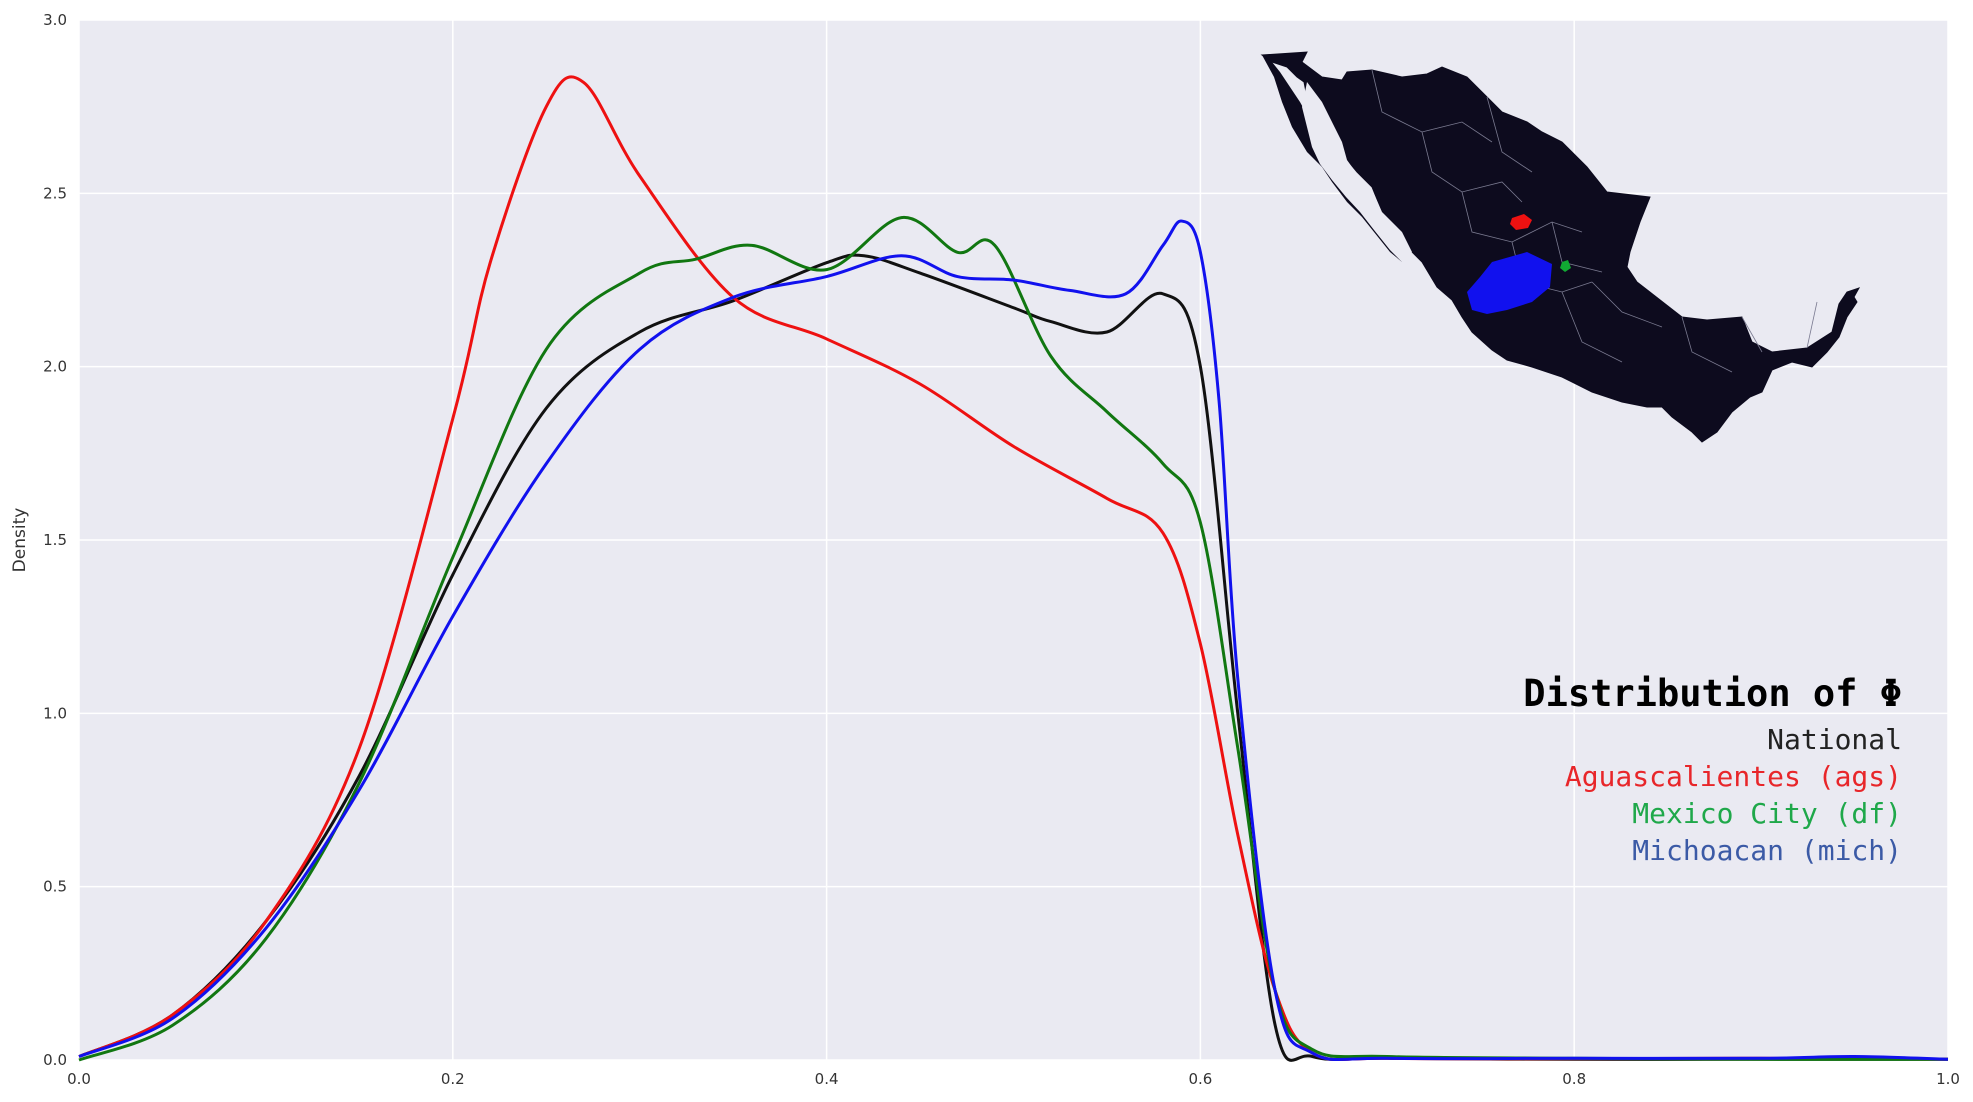  I want to click on y-tick-label: 2.0, so click(55, 367).